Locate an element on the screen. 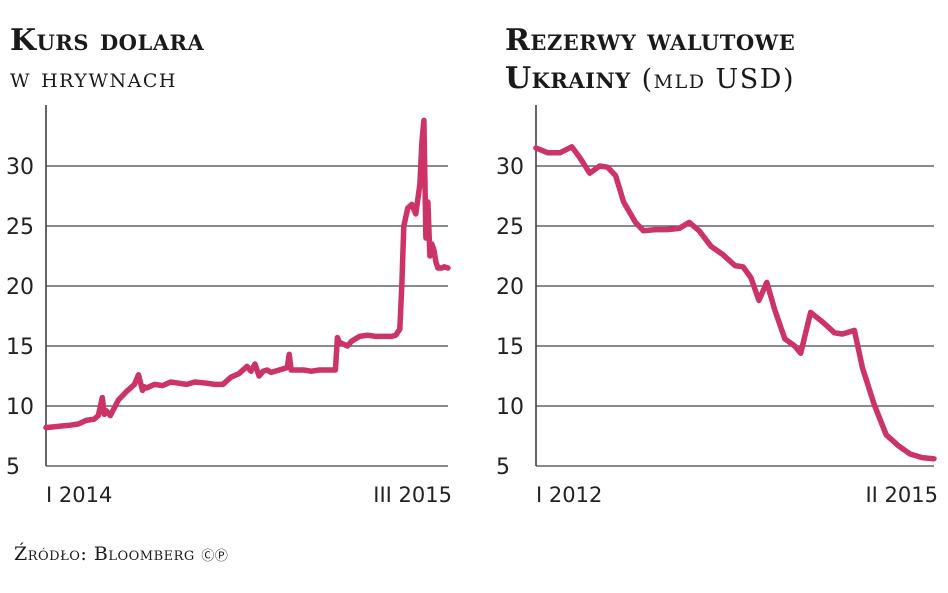 Image resolution: width=948 pixels, height=593 pixels. chart1-xtick-2: III 2015 is located at coordinates (412, 495).